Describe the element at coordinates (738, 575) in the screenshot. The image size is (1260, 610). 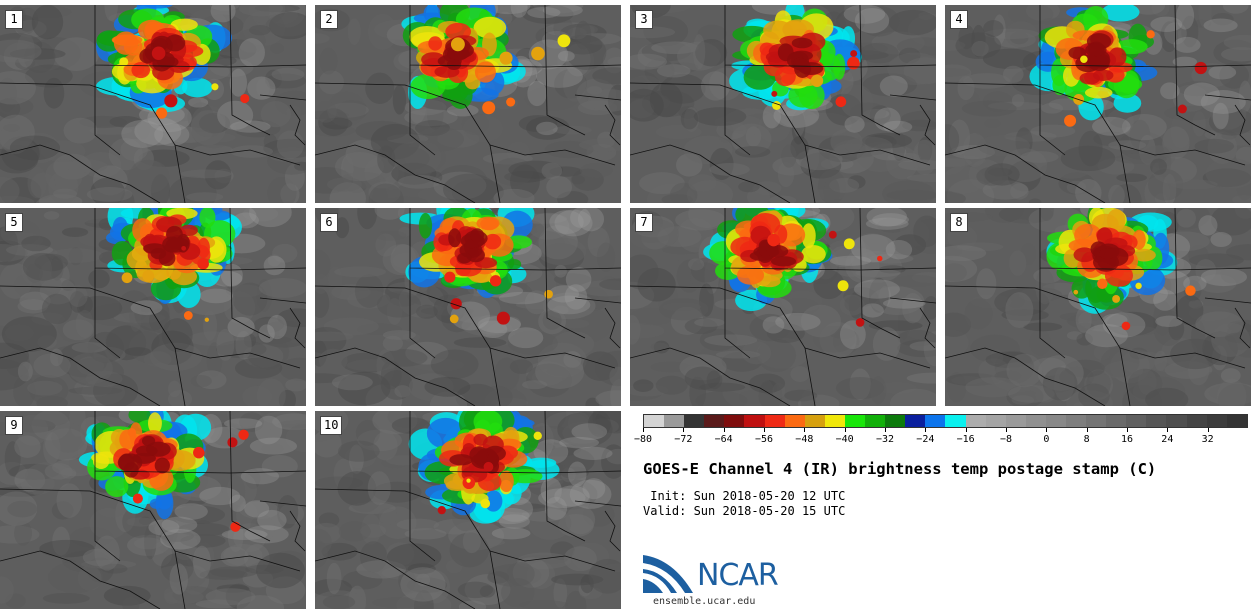
I see `logo-text: NCAR` at that location.